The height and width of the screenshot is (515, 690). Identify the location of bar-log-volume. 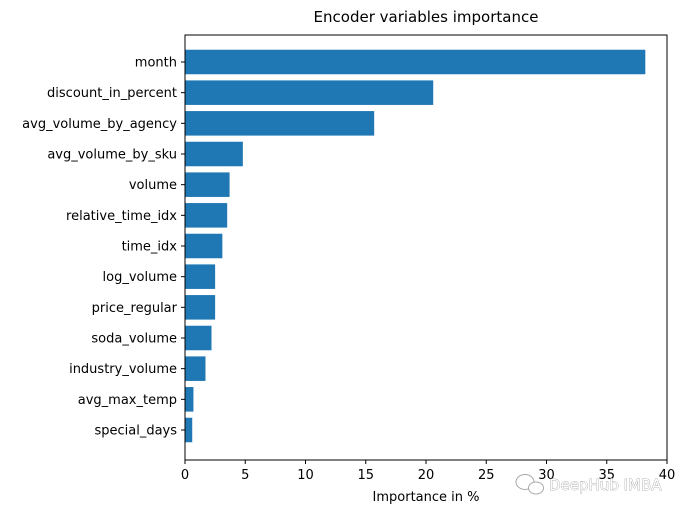
(200, 276).